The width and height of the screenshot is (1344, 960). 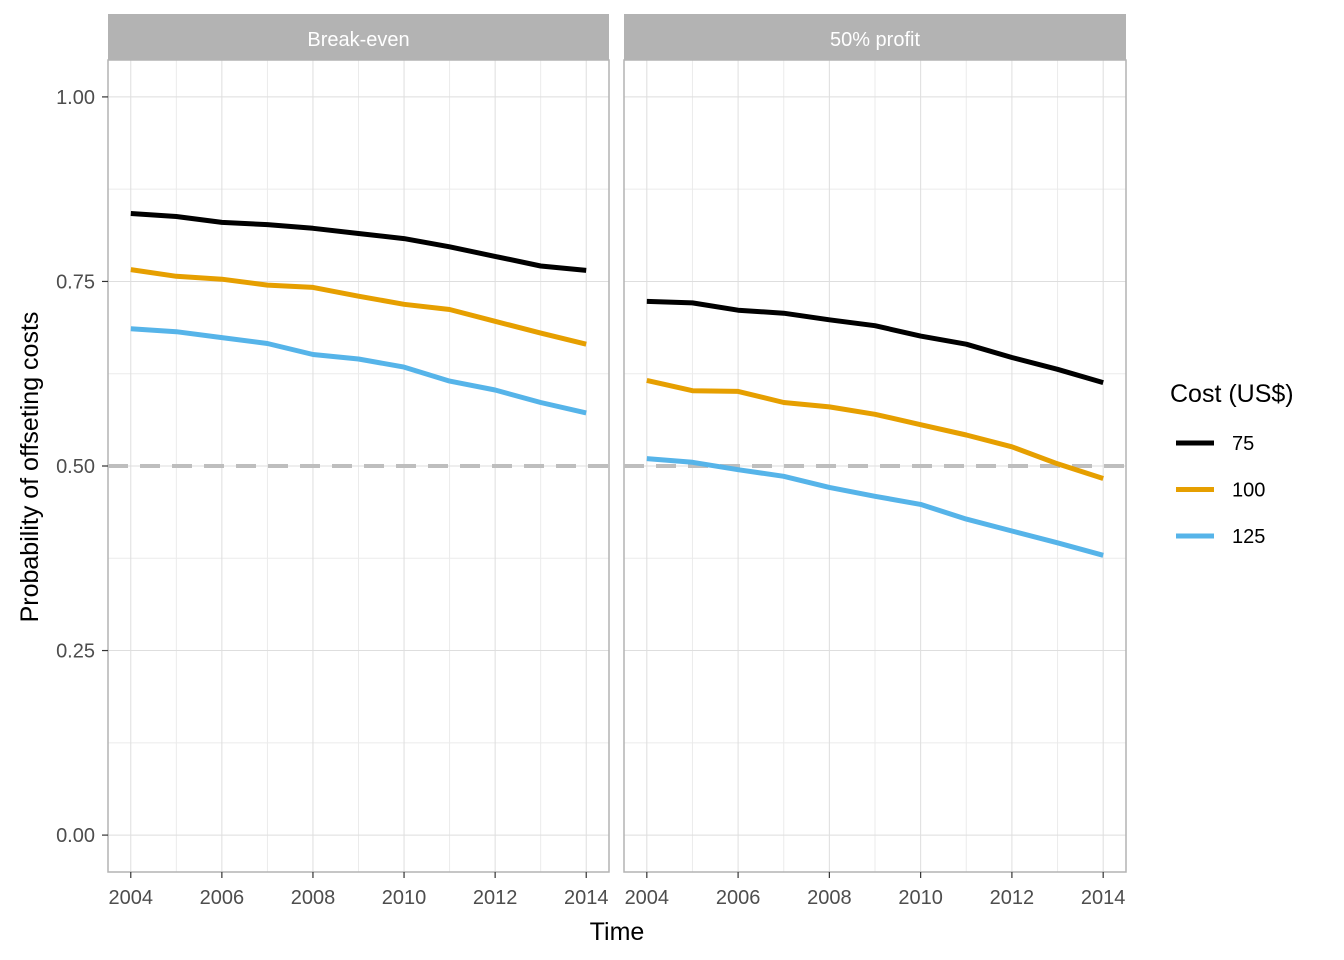 What do you see at coordinates (75, 98) in the screenshot?
I see `y-tick-label: 1.00` at bounding box center [75, 98].